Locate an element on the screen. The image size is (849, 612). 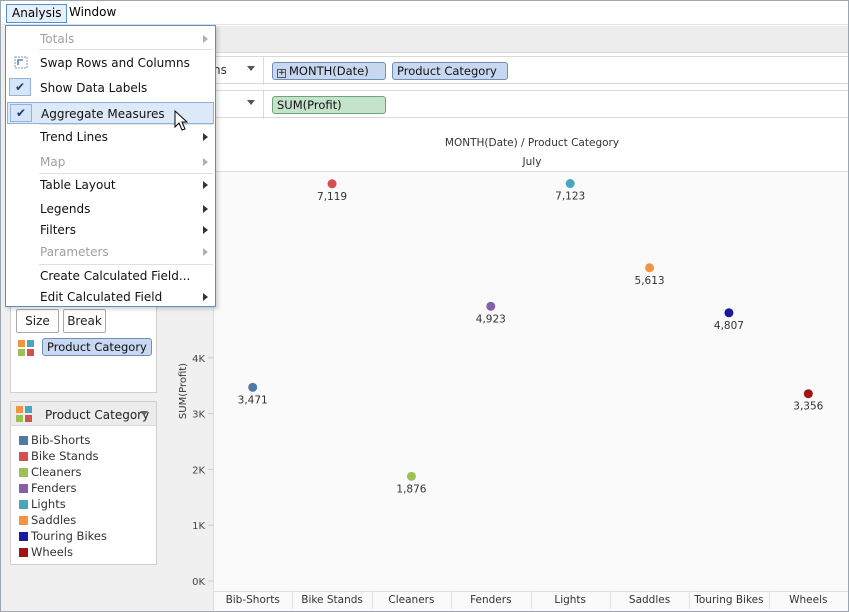
chart-header-background is located at coordinates (530, 146).